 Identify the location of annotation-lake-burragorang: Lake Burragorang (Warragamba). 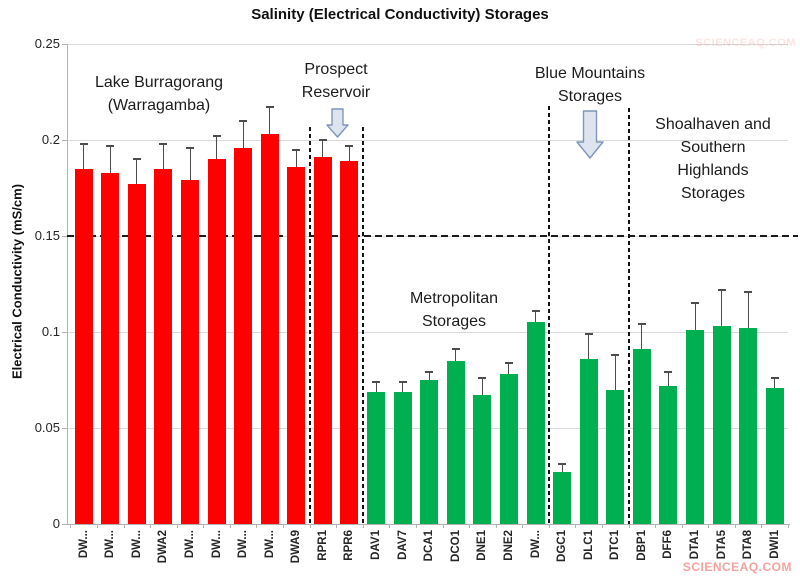
(159, 94).